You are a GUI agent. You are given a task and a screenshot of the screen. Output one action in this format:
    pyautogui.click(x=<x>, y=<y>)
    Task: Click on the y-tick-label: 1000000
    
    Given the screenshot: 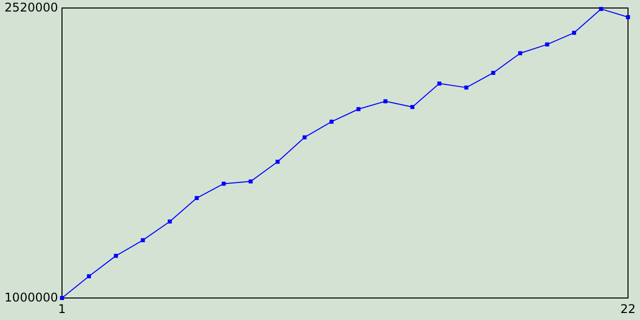 What is the action you would take?
    pyautogui.click(x=31, y=297)
    